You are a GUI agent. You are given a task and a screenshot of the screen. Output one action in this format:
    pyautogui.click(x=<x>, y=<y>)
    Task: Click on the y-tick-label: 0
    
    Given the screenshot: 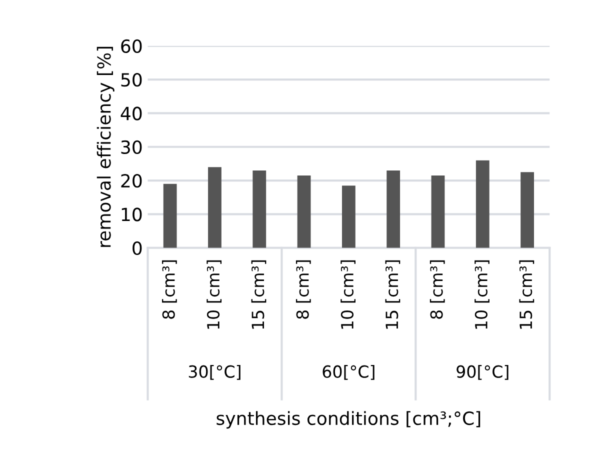 What is the action you would take?
    pyautogui.click(x=137, y=248)
    